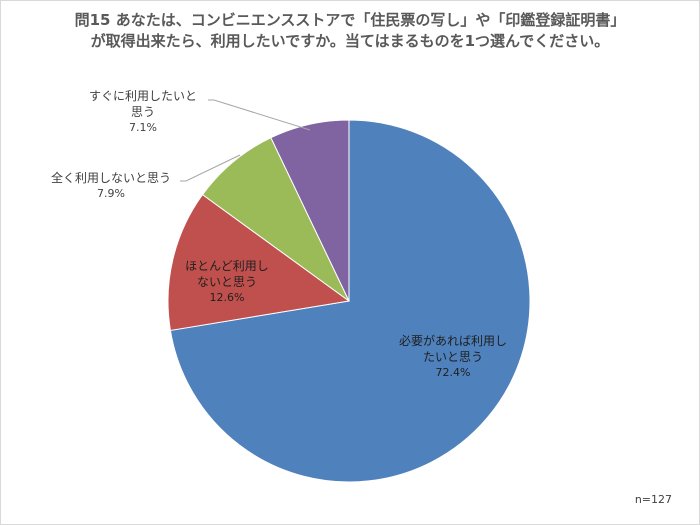 This screenshot has width=700, height=525. I want to click on label-slice-3-pct: 7.9%, so click(111, 193).